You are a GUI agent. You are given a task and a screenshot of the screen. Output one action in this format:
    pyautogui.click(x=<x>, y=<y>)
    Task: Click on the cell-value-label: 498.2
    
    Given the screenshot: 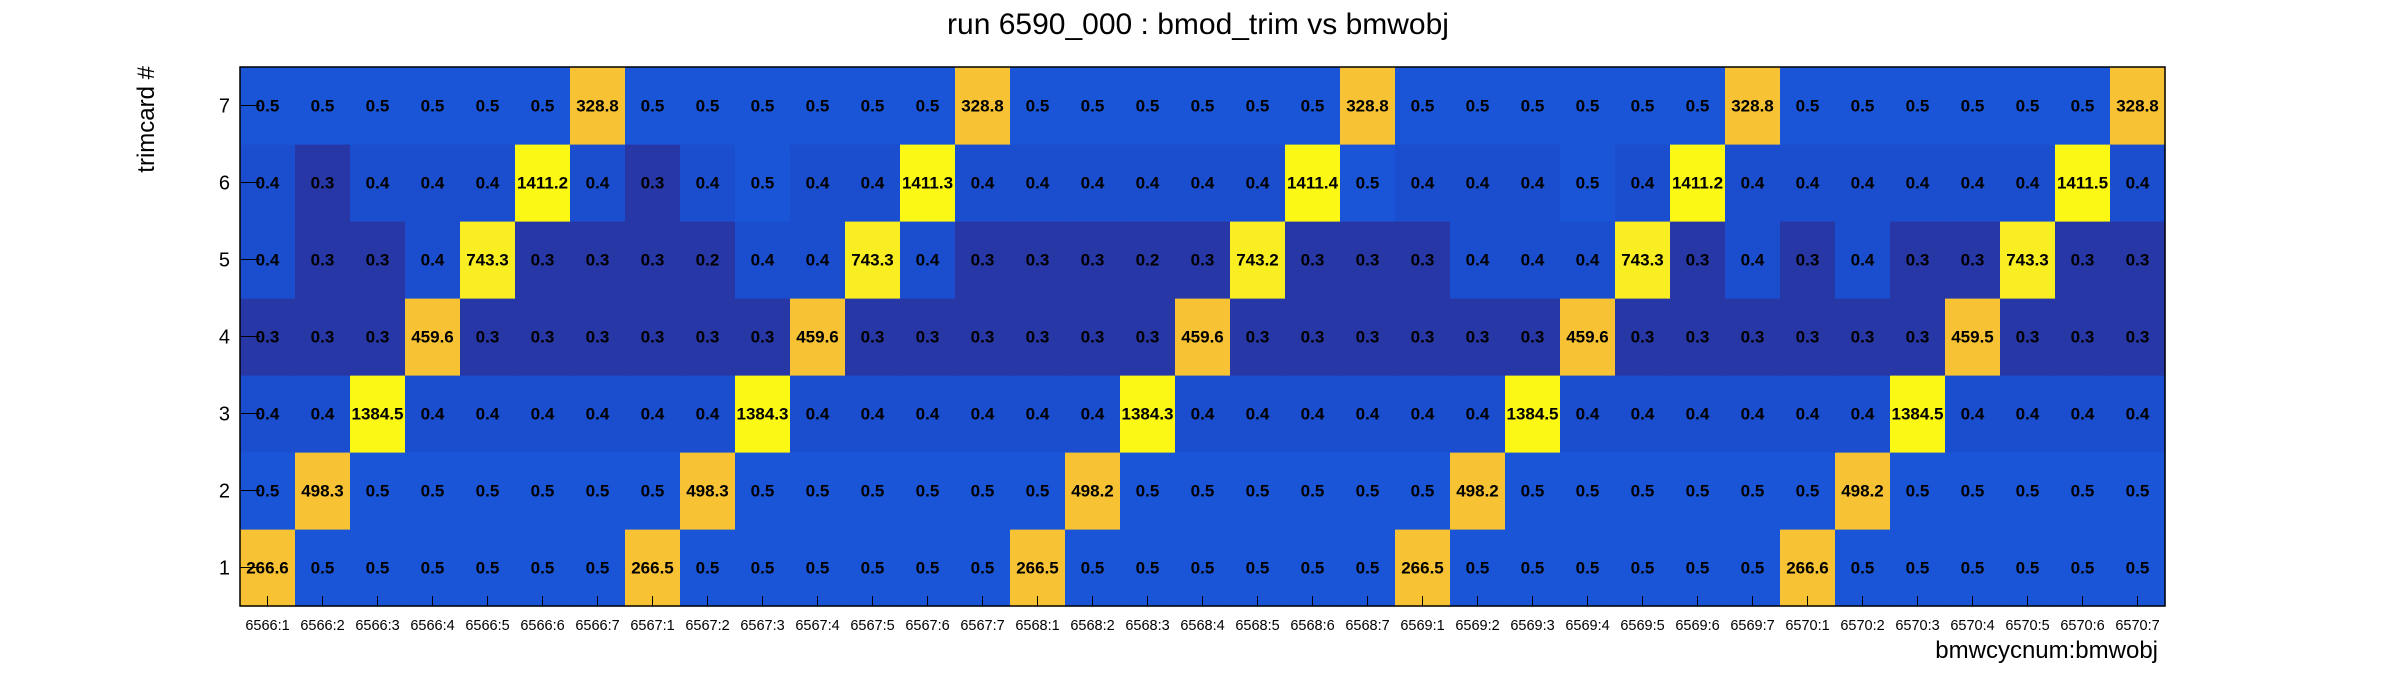 What is the action you would take?
    pyautogui.click(x=1477, y=491)
    